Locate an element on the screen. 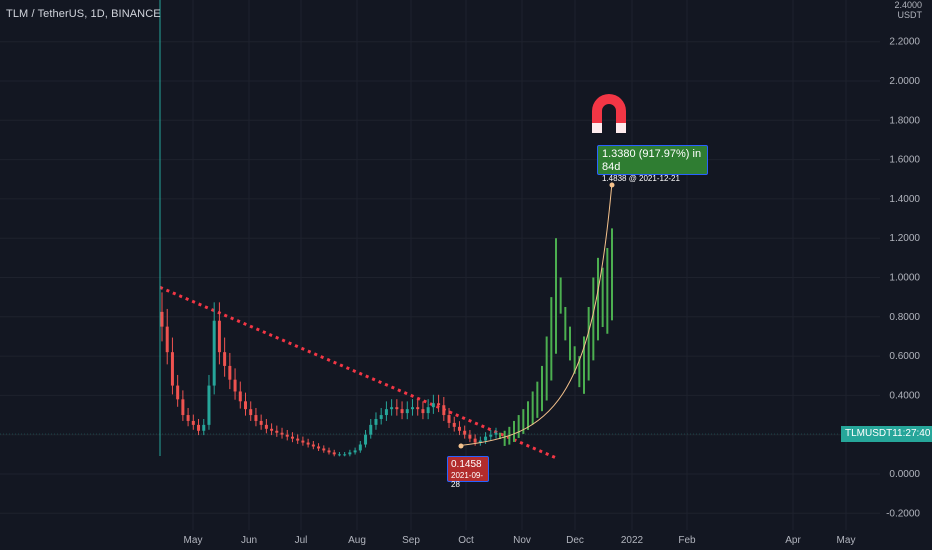 The width and height of the screenshot is (932, 550). time-tick: Jun is located at coordinates (249, 540).